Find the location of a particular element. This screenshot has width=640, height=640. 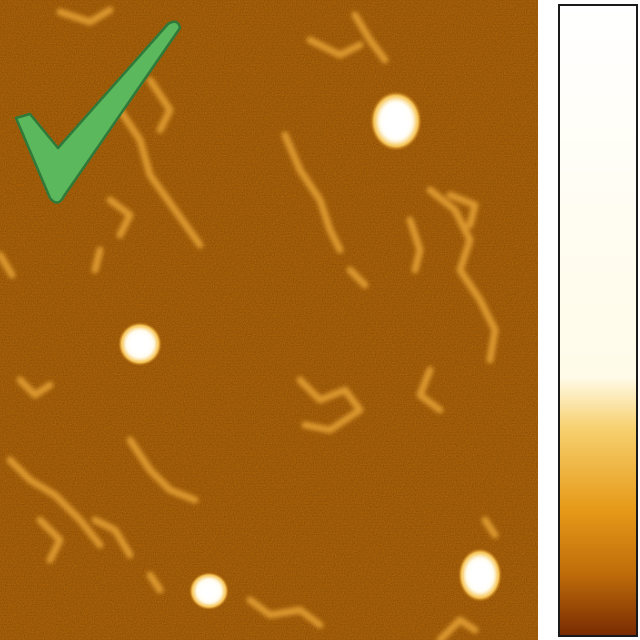

colorbar-scale is located at coordinates (598, 320).